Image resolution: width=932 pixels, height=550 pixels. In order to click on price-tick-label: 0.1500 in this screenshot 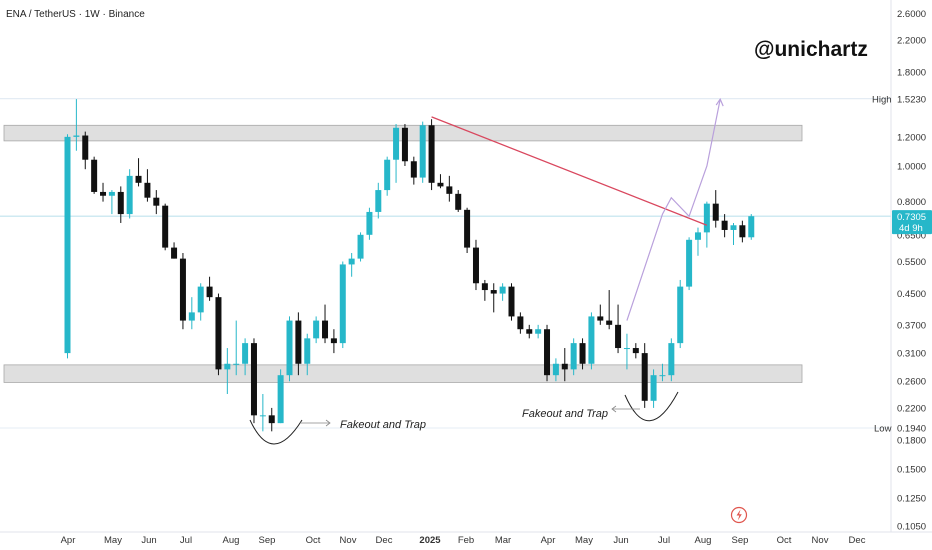, I will do `click(911, 470)`.